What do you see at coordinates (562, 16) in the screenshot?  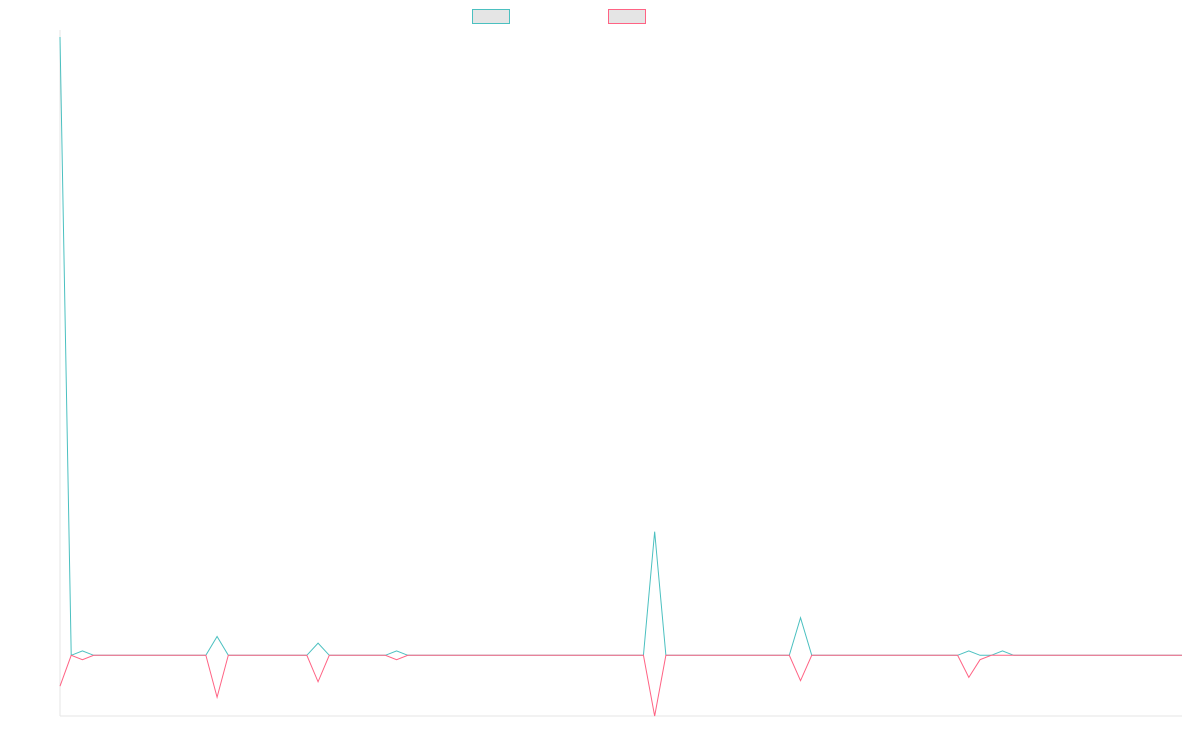 I see `legend` at bounding box center [562, 16].